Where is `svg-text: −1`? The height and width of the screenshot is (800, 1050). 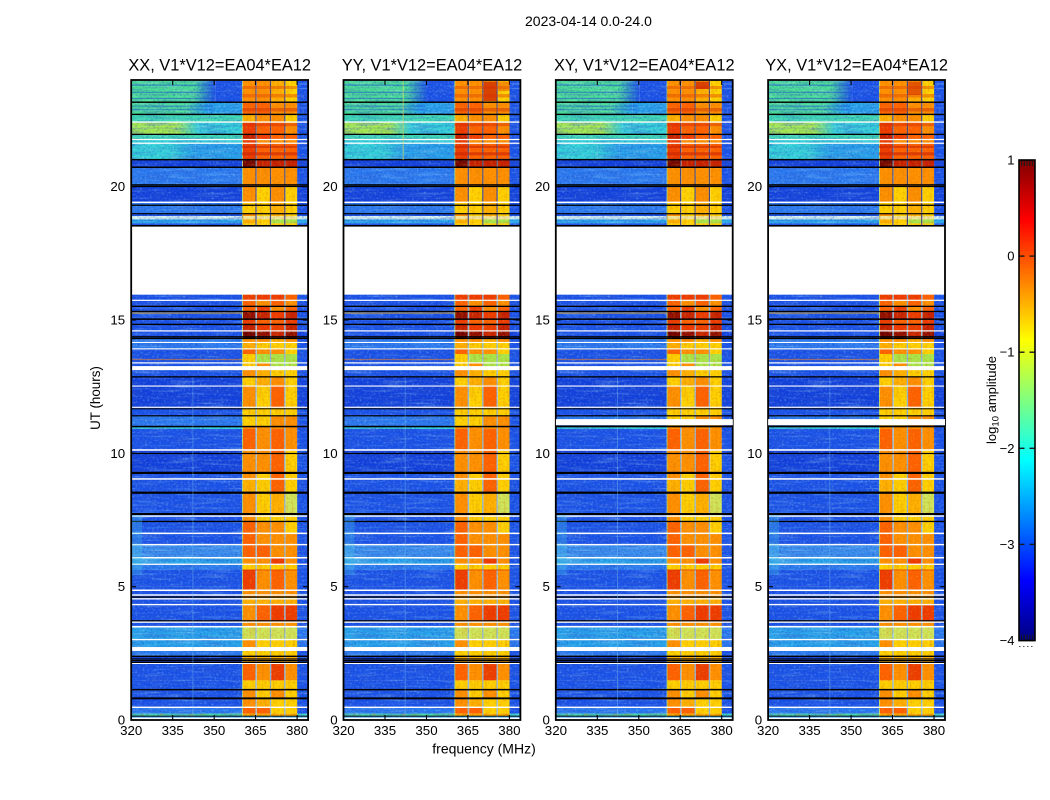 svg-text: −1 is located at coordinates (1007, 352).